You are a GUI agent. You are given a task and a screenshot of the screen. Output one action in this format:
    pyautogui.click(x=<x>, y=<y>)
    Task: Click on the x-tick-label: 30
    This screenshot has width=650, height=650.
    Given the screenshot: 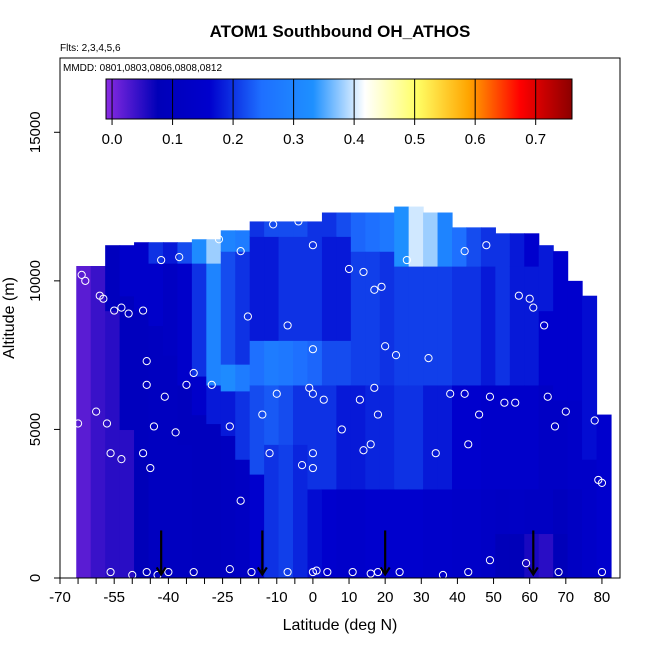 What is the action you would take?
    pyautogui.click(x=421, y=597)
    